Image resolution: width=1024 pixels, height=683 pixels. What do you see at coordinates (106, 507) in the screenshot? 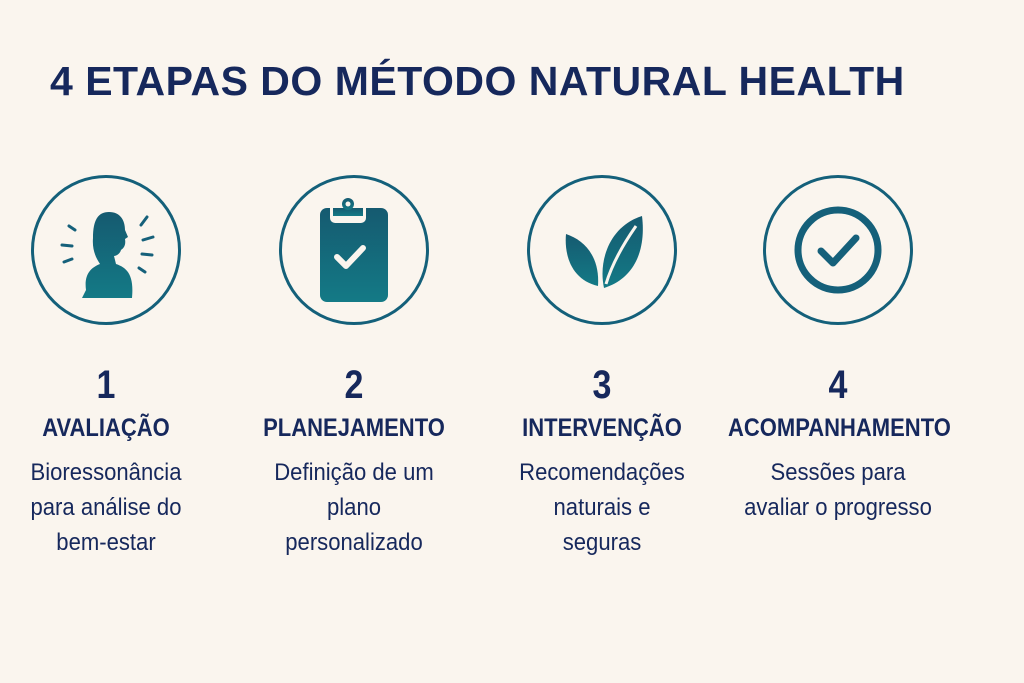
I see `step-description: Bioressonância para análise do bem-estar` at bounding box center [106, 507].